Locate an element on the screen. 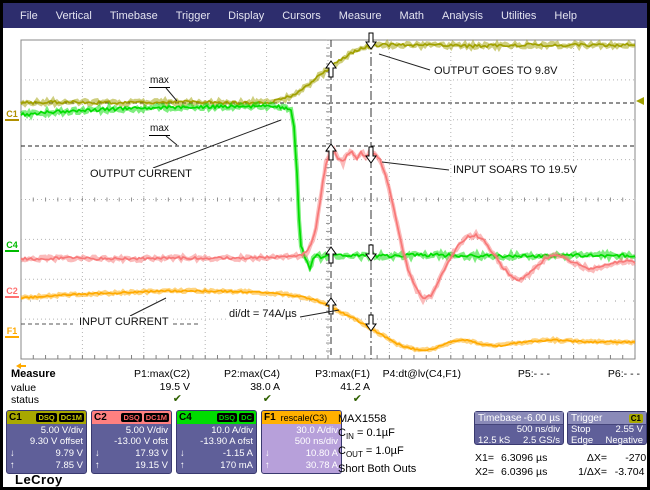 This screenshot has height=490, width=650. measure-status-label: status is located at coordinates (25, 400).